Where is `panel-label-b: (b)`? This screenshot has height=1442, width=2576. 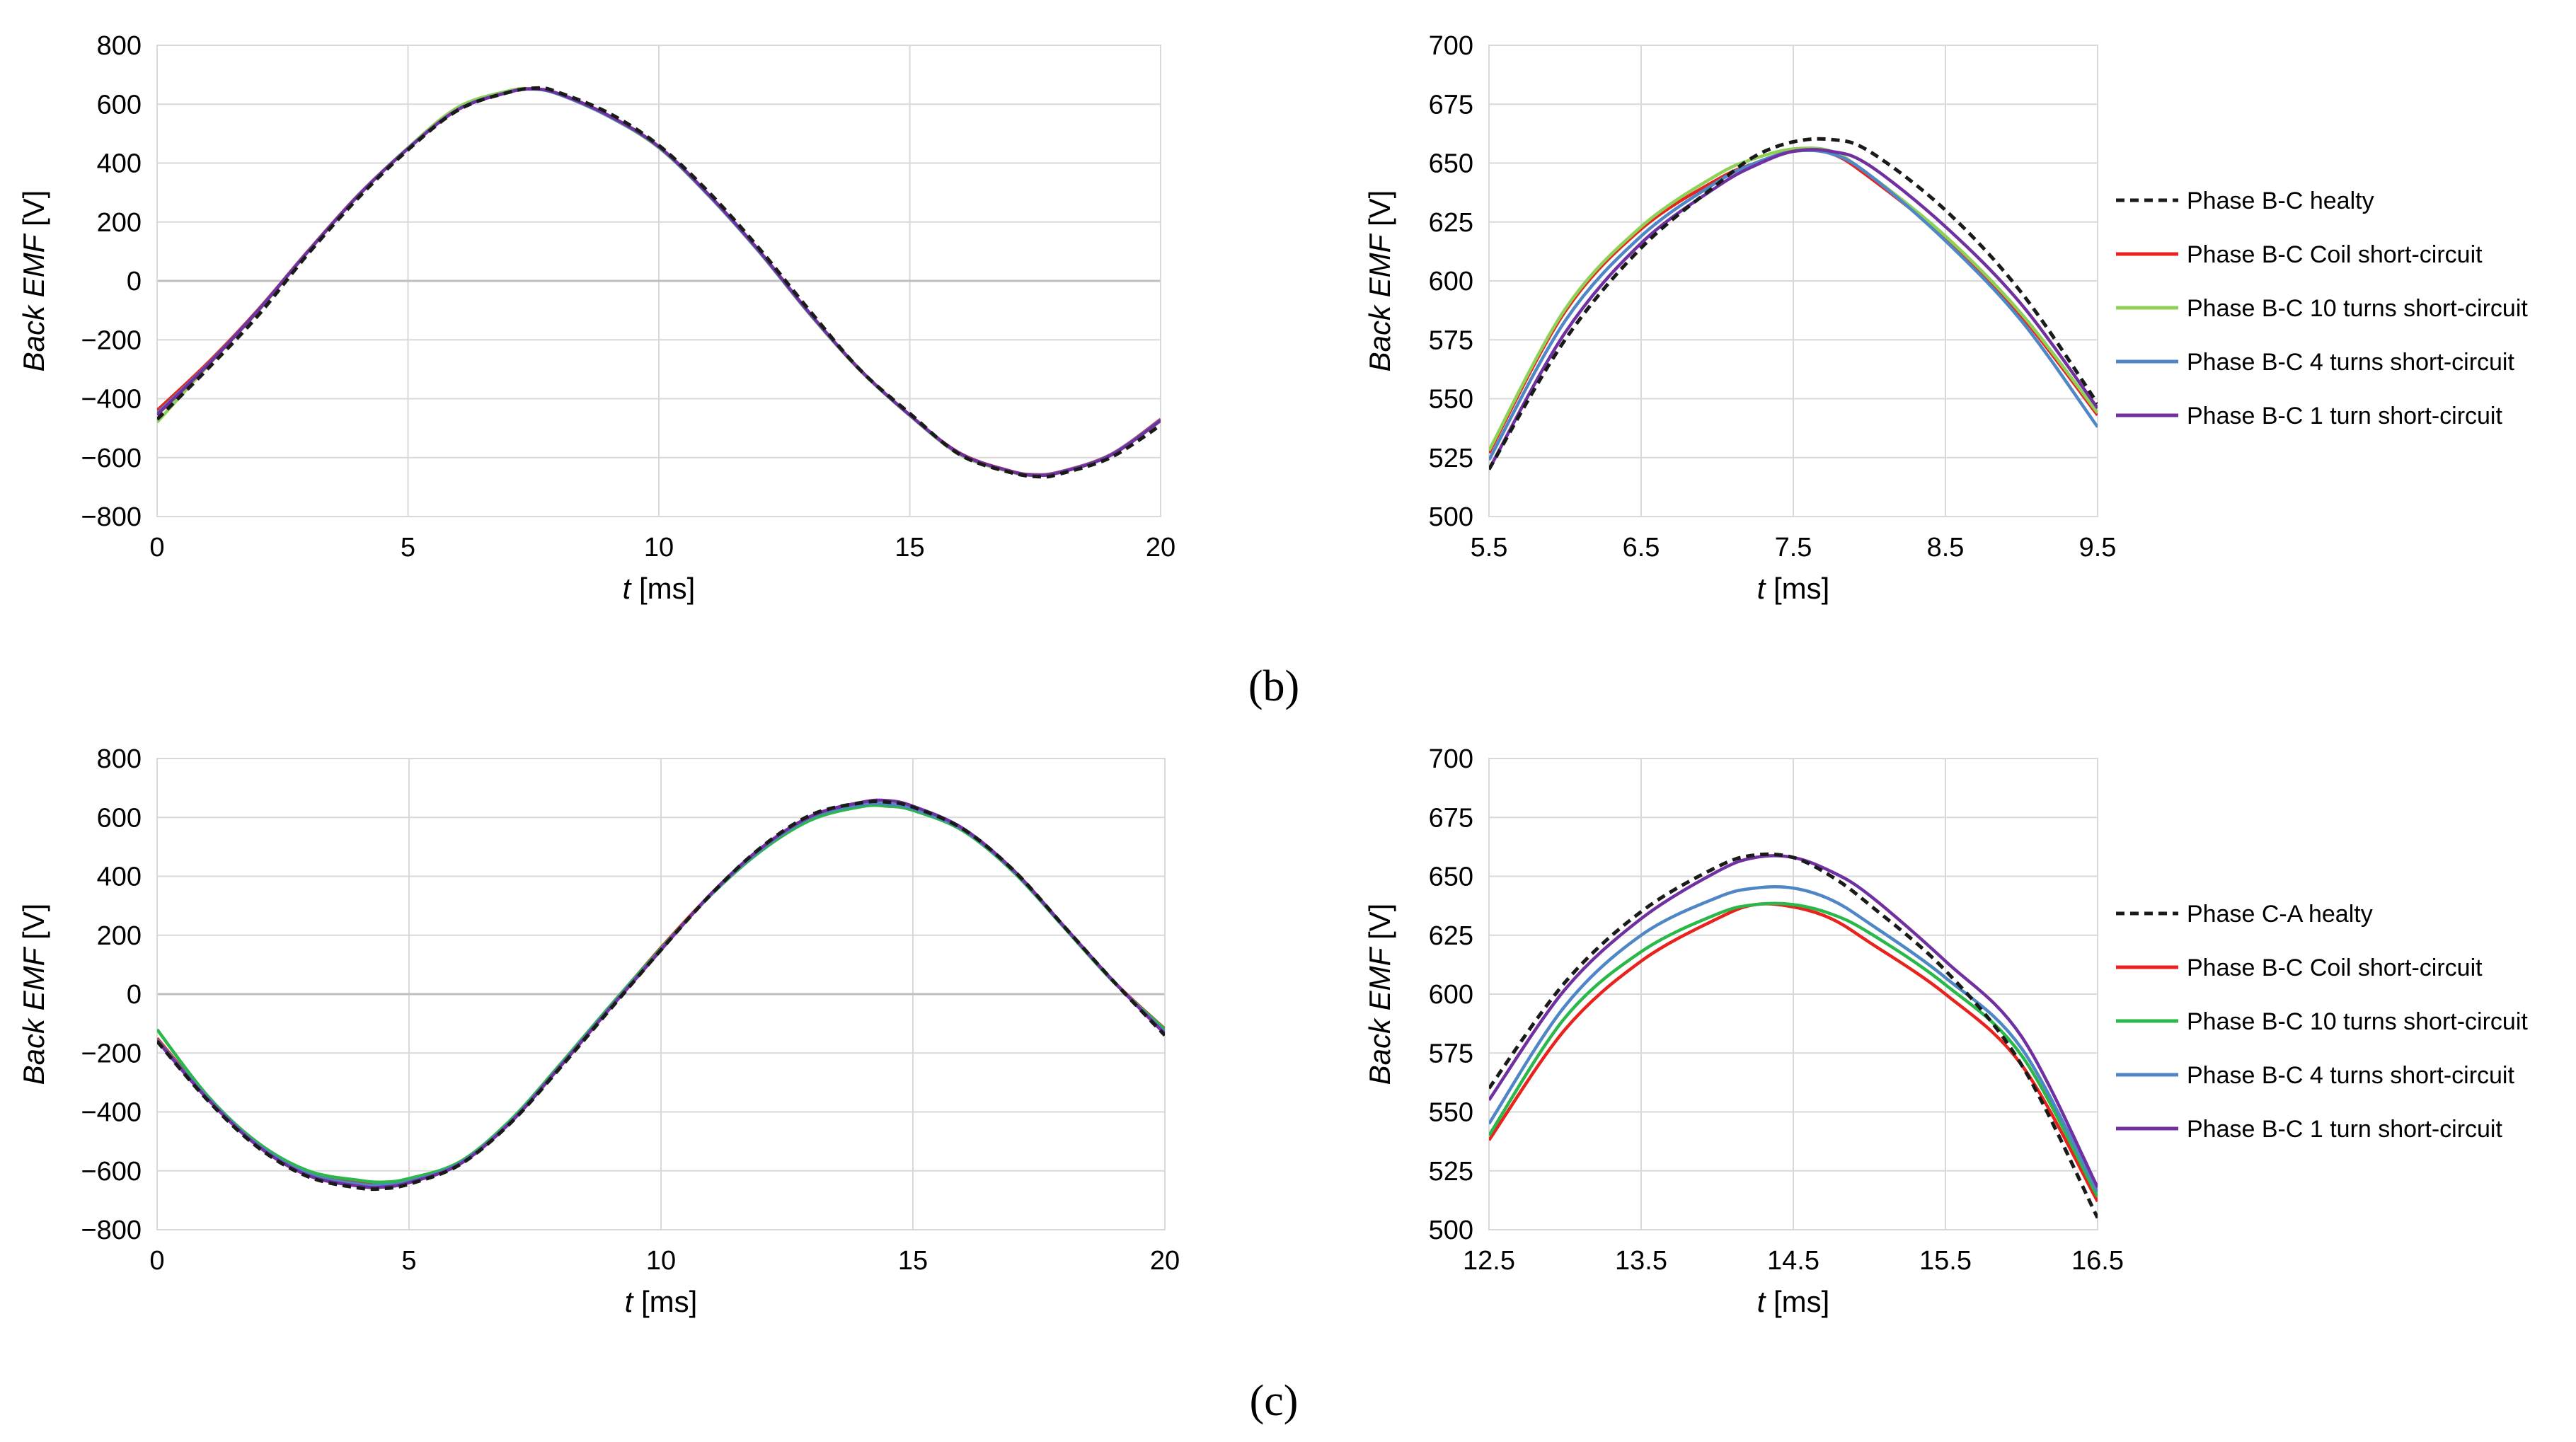 panel-label-b: (b) is located at coordinates (1274, 686).